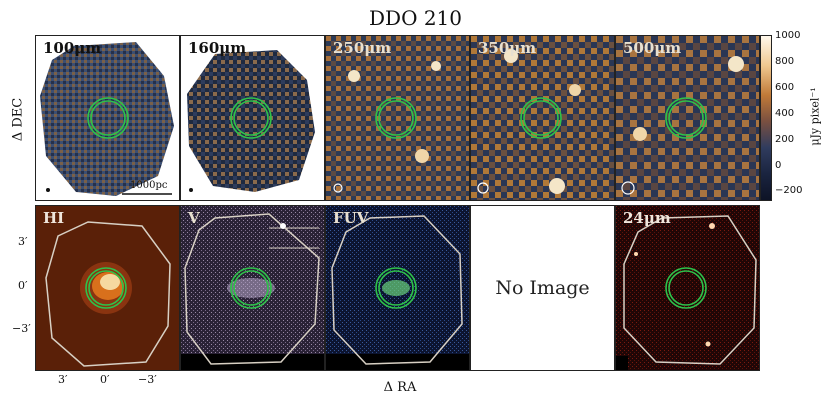 Image resolution: width=831 pixels, height=403 pixels. Describe the element at coordinates (785, 61) in the screenshot. I see `colorbar-tick-800: 800` at that location.